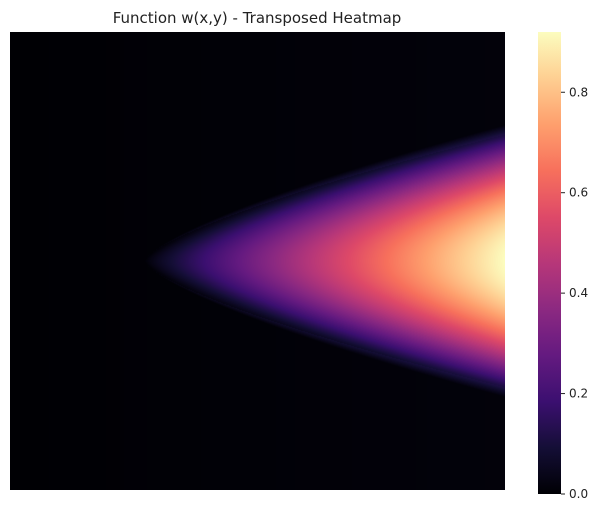 Image resolution: width=601 pixels, height=512 pixels. Describe the element at coordinates (257, 18) in the screenshot. I see `chart-title: Function w(x,y) - Transposed Heatmap` at that location.